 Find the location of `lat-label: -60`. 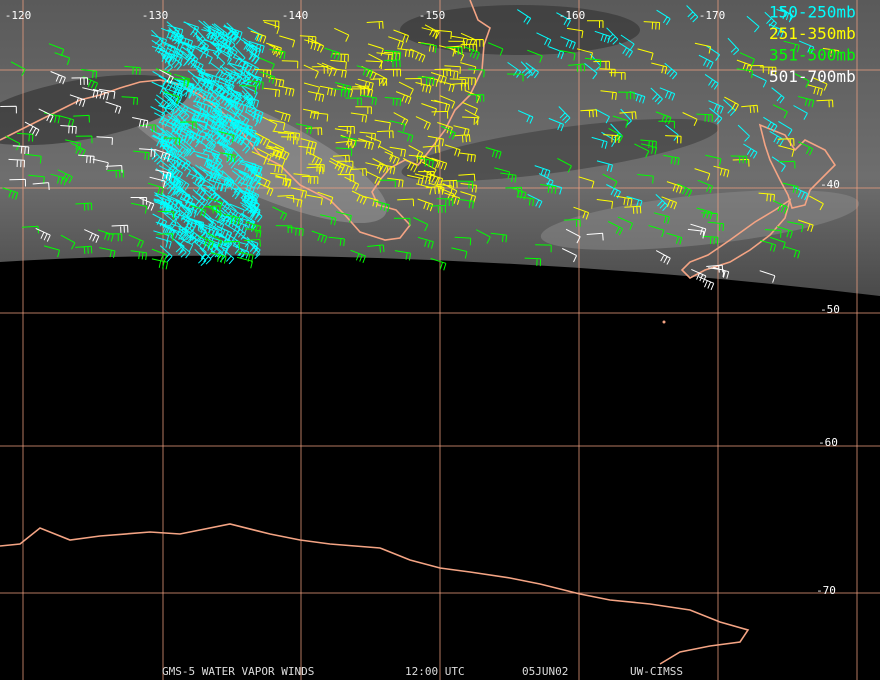

lat-label: -60 is located at coordinates (828, 442).